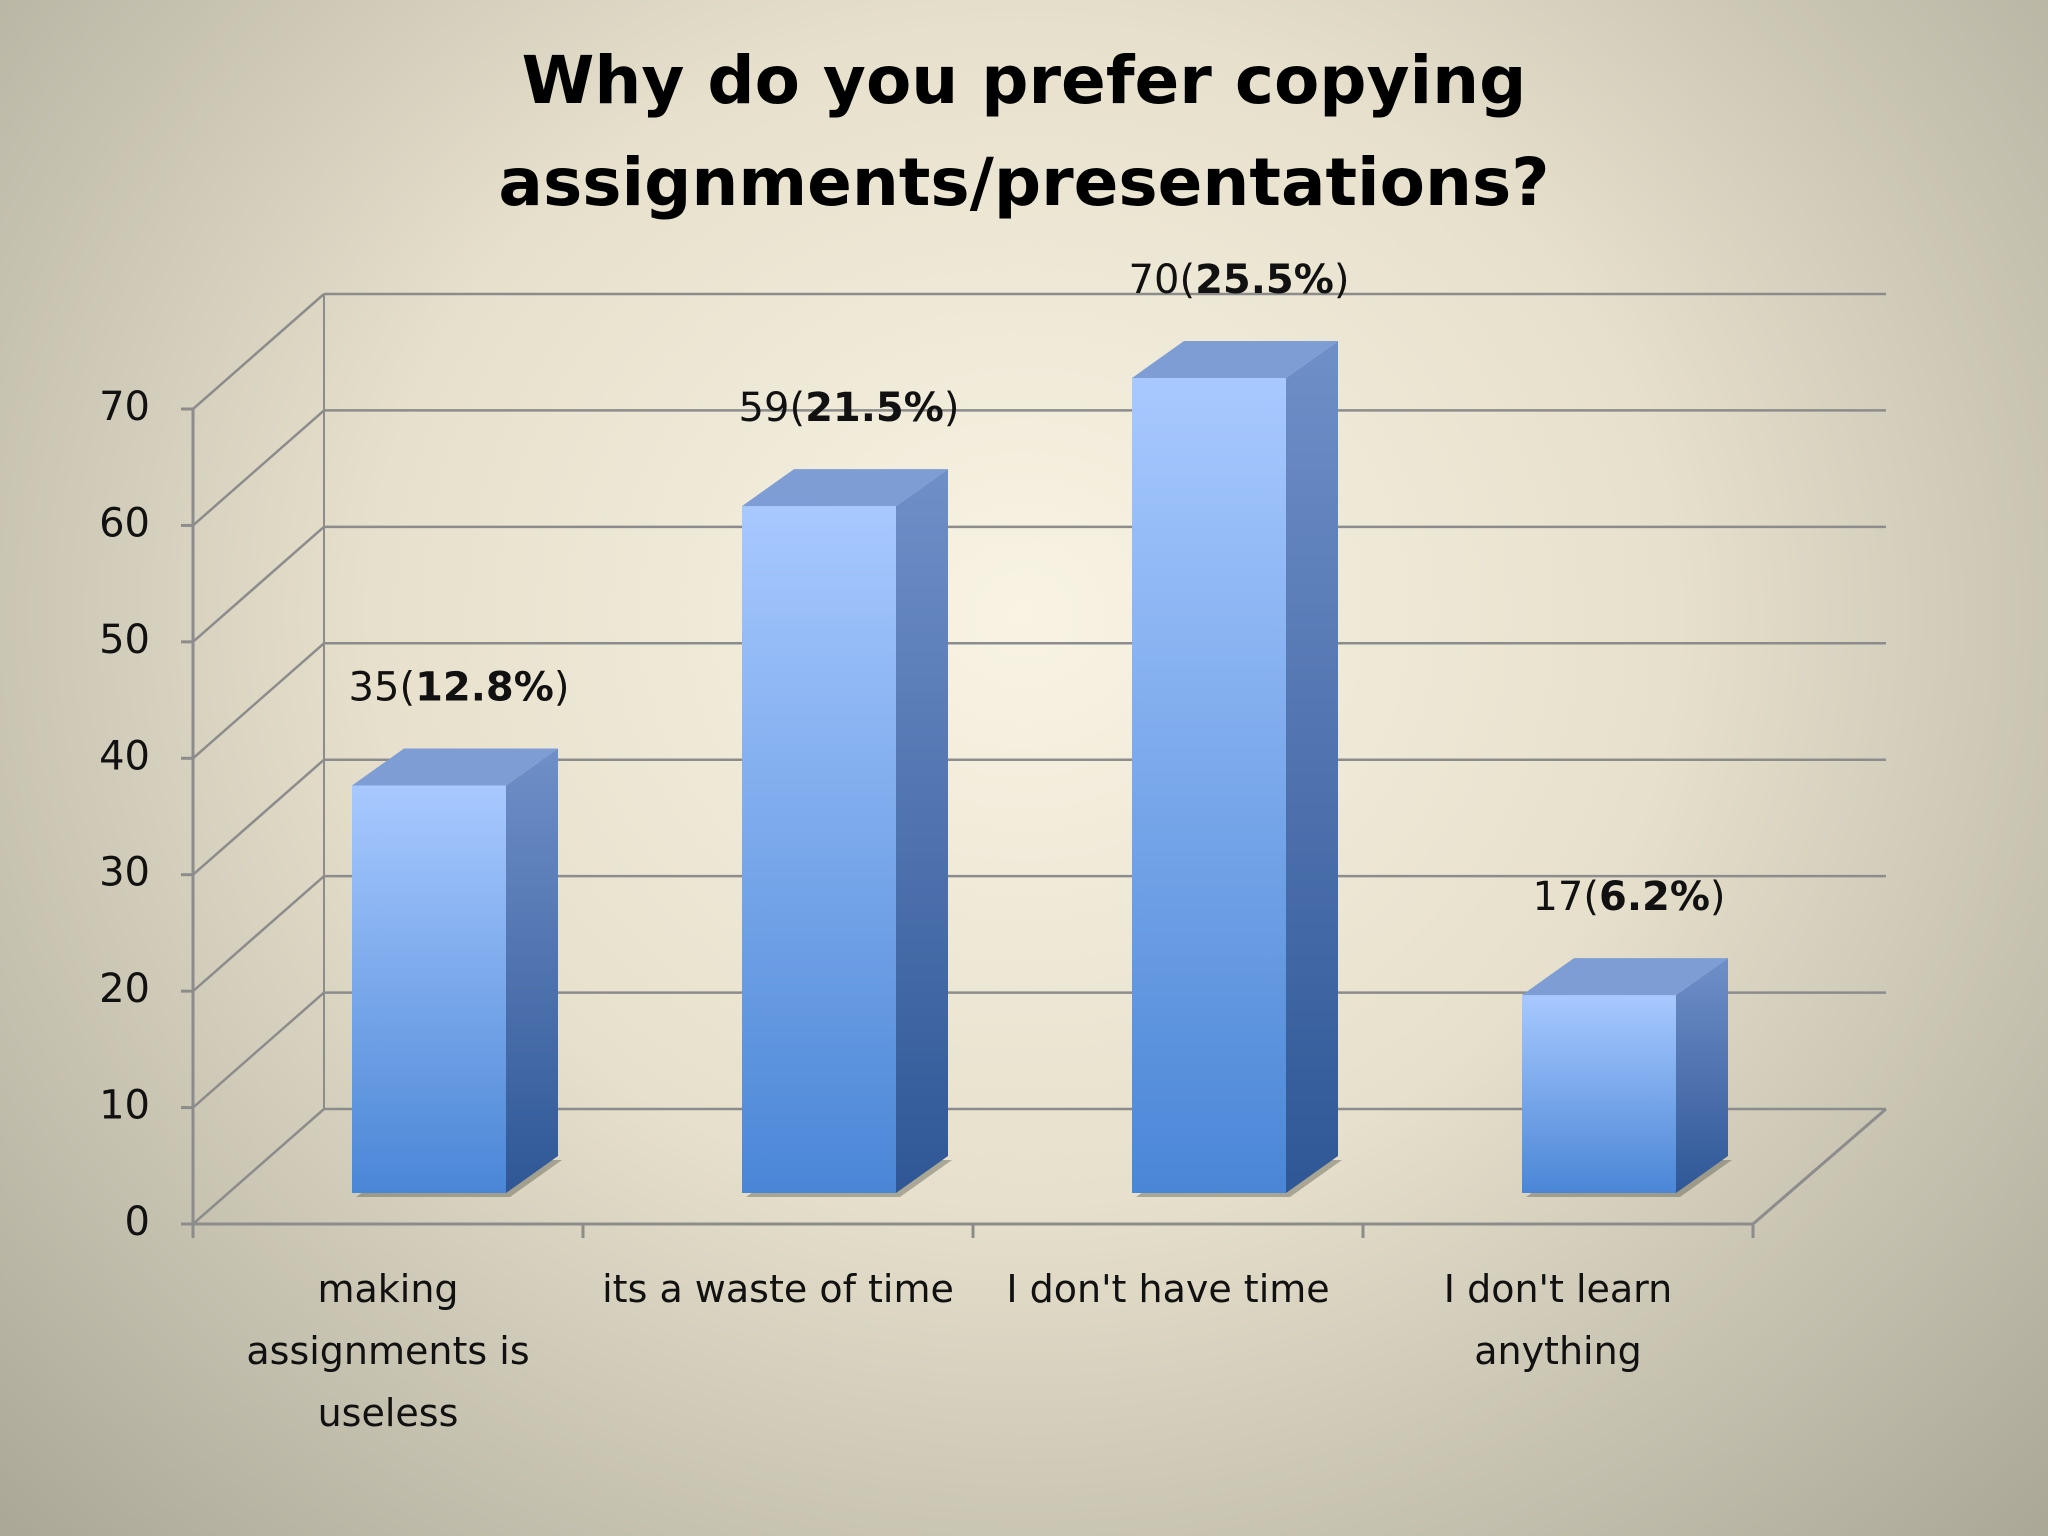 This screenshot has height=1536, width=2048. What do you see at coordinates (388, 1351) in the screenshot?
I see `x-tick-label: making assignments is useless` at bounding box center [388, 1351].